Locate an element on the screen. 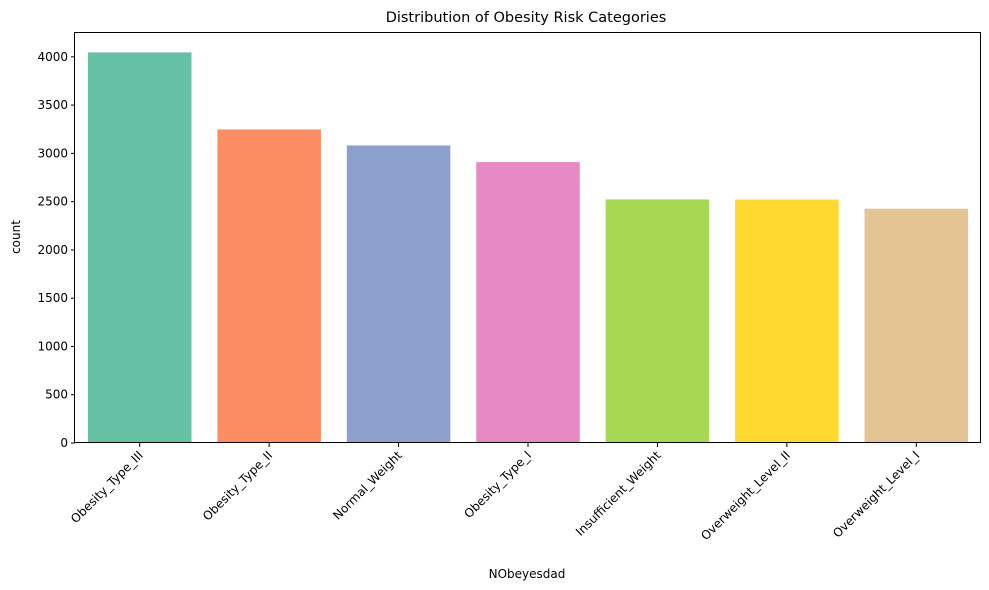  bar-overweight-level-ii is located at coordinates (787, 321).